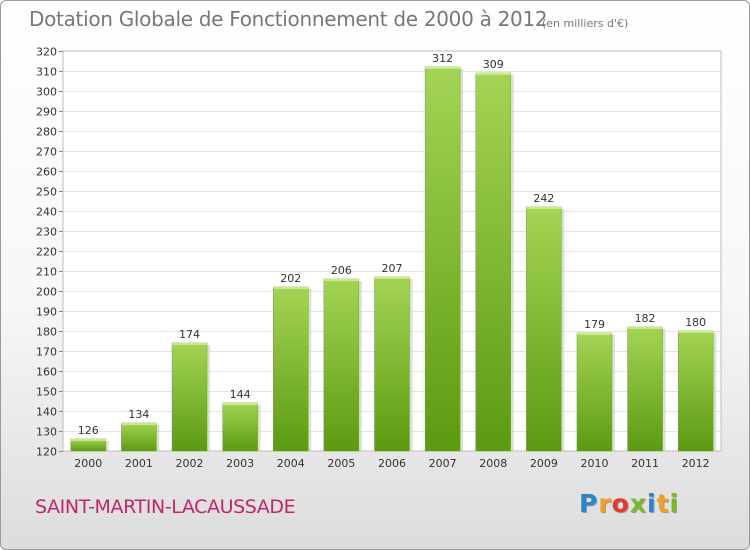 This screenshot has width=750, height=550. Describe the element at coordinates (88, 430) in the screenshot. I see `bar-value-label: 126` at that location.